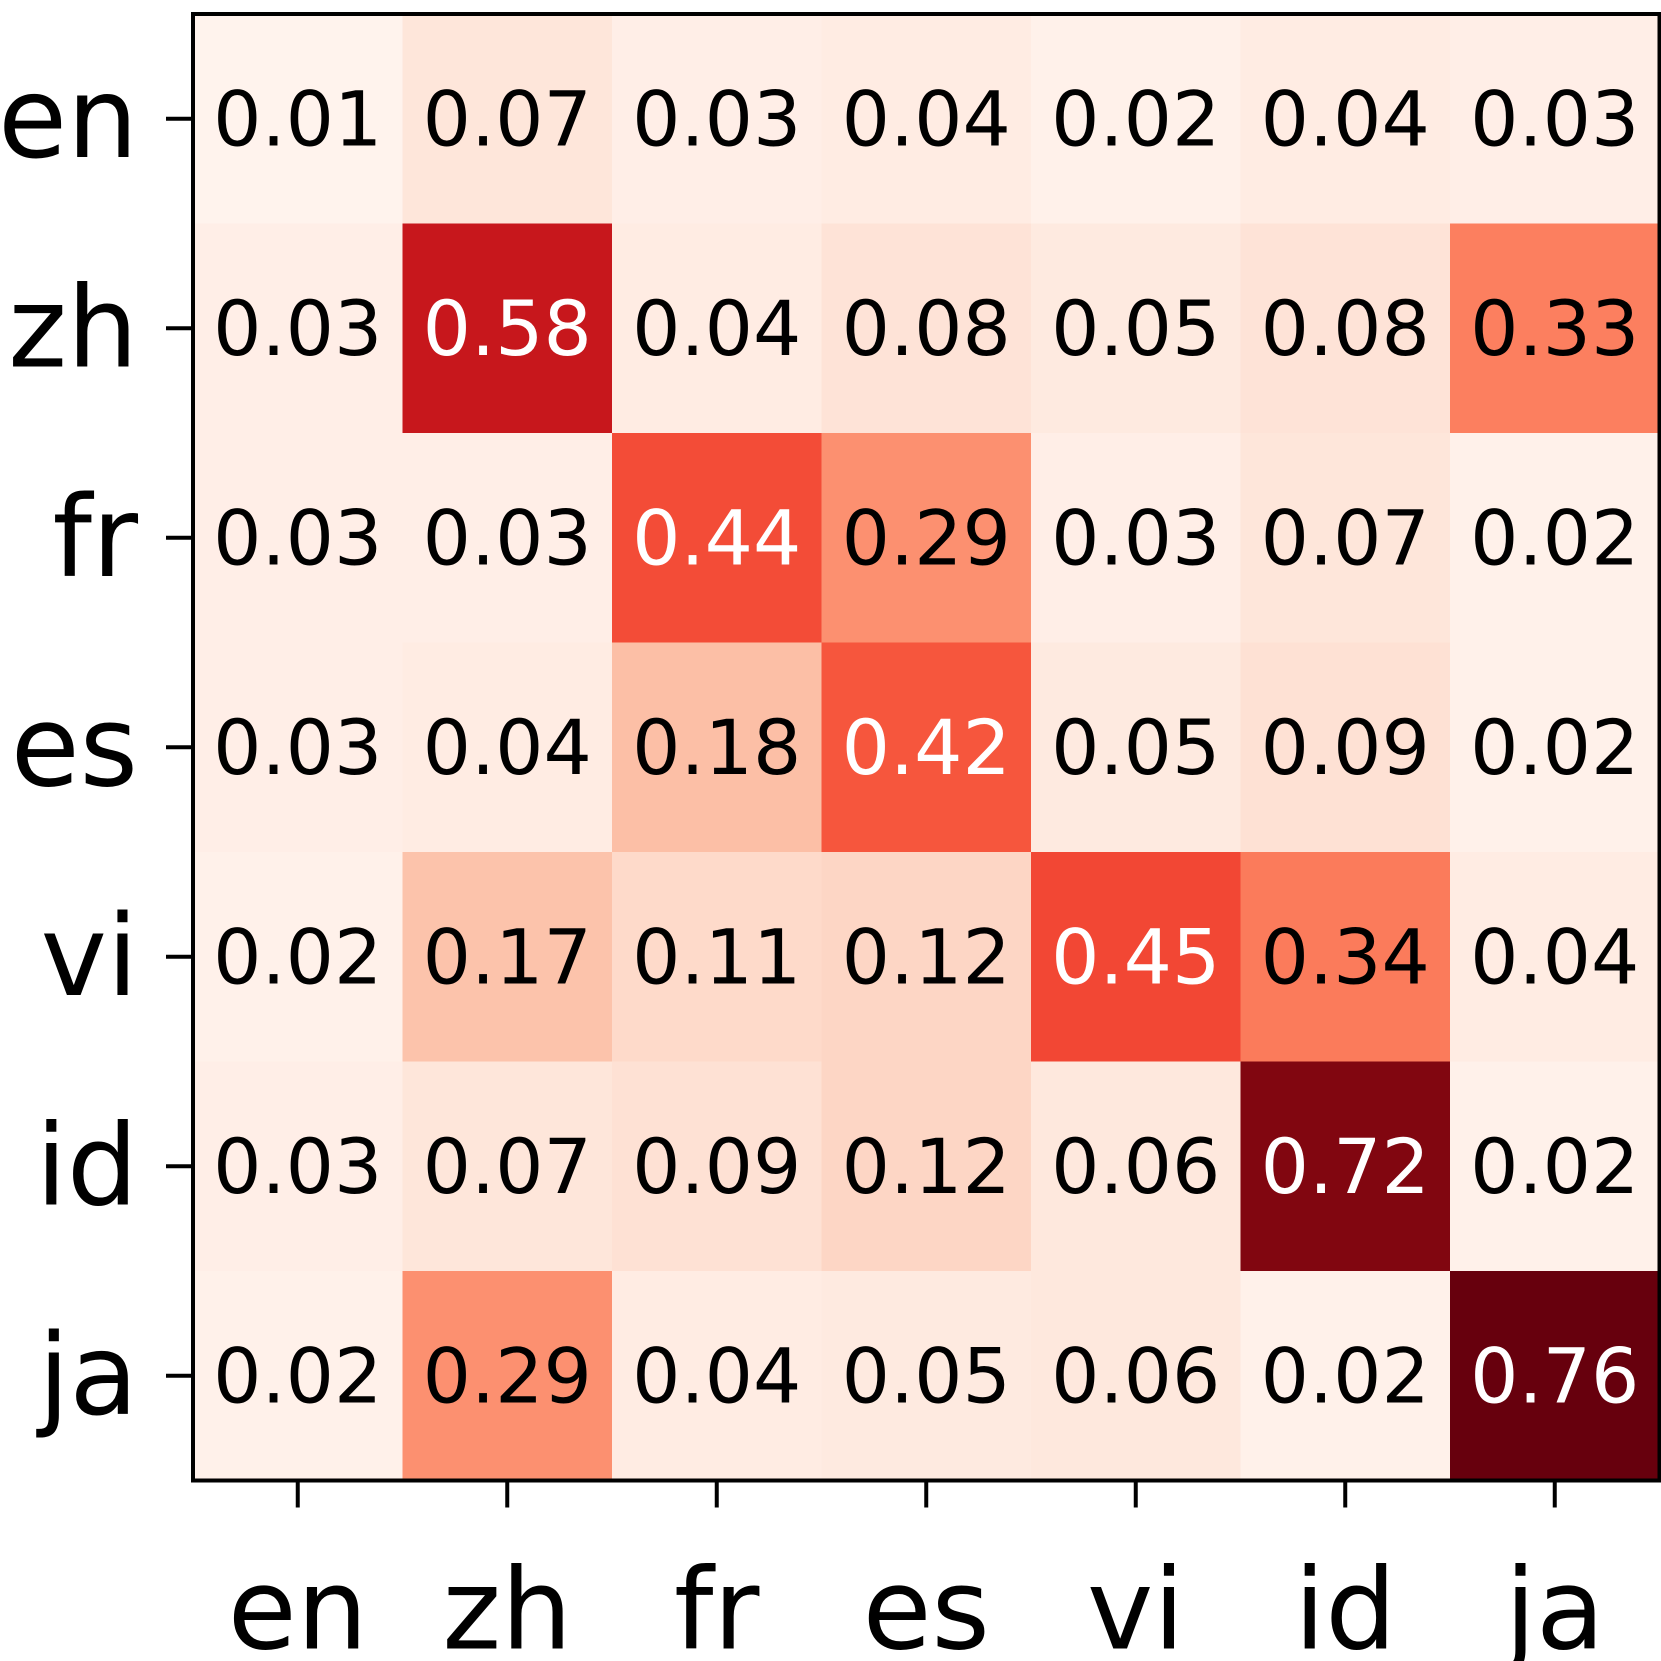 This screenshot has height=1661, width=1661. What do you see at coordinates (298, 957) in the screenshot?
I see `heatmap-cell-vi-en` at bounding box center [298, 957].